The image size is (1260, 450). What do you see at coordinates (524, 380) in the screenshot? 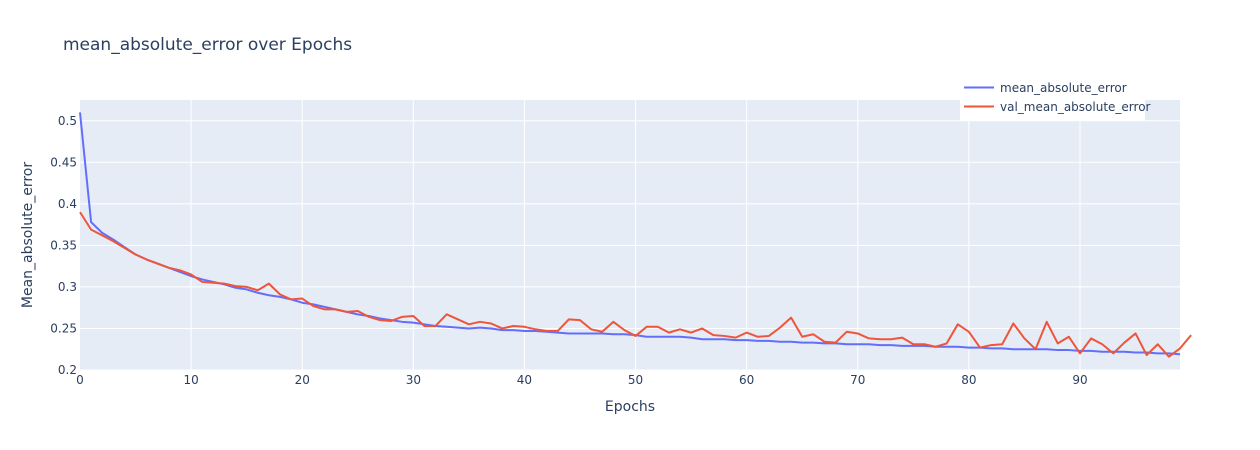
I see `x-tick-label: 40` at bounding box center [524, 380].